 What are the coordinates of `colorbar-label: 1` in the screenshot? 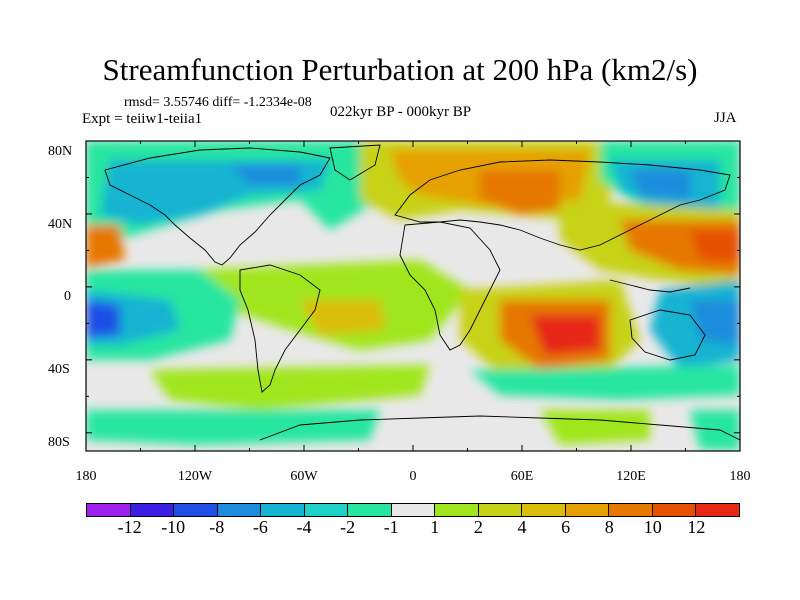 It's located at (435, 527).